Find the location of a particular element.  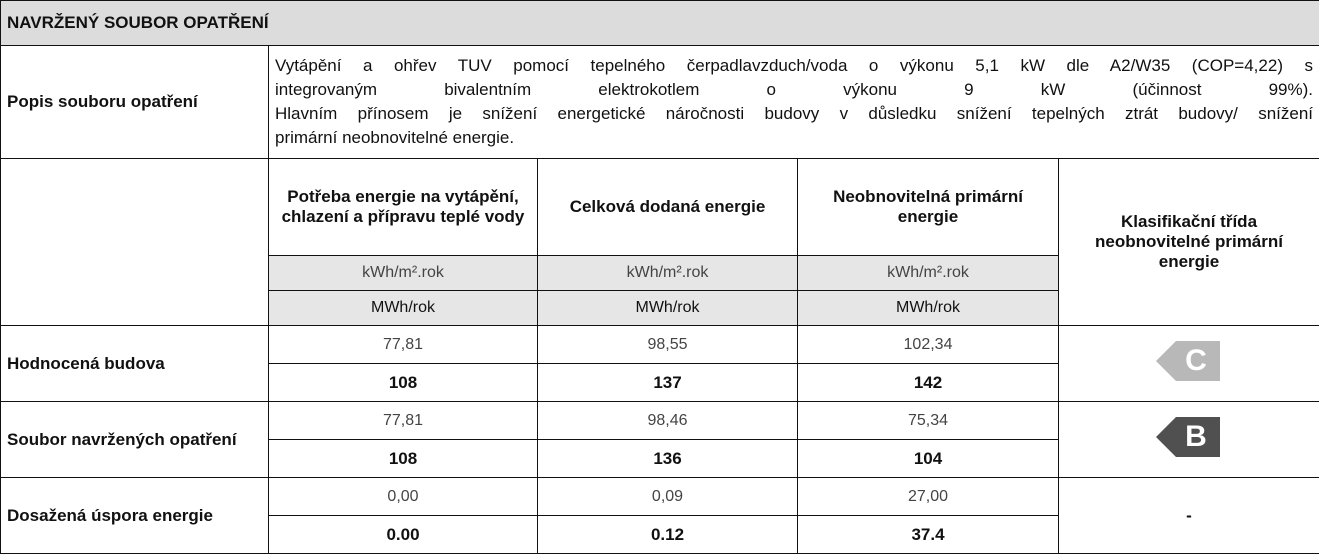

total: 37.4 is located at coordinates (928, 535).